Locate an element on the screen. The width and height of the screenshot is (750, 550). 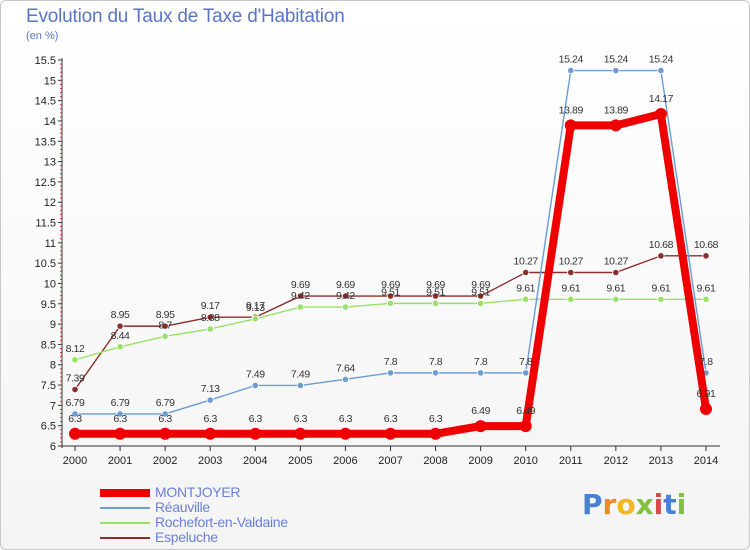
data-label: 7.13 is located at coordinates (210, 389).